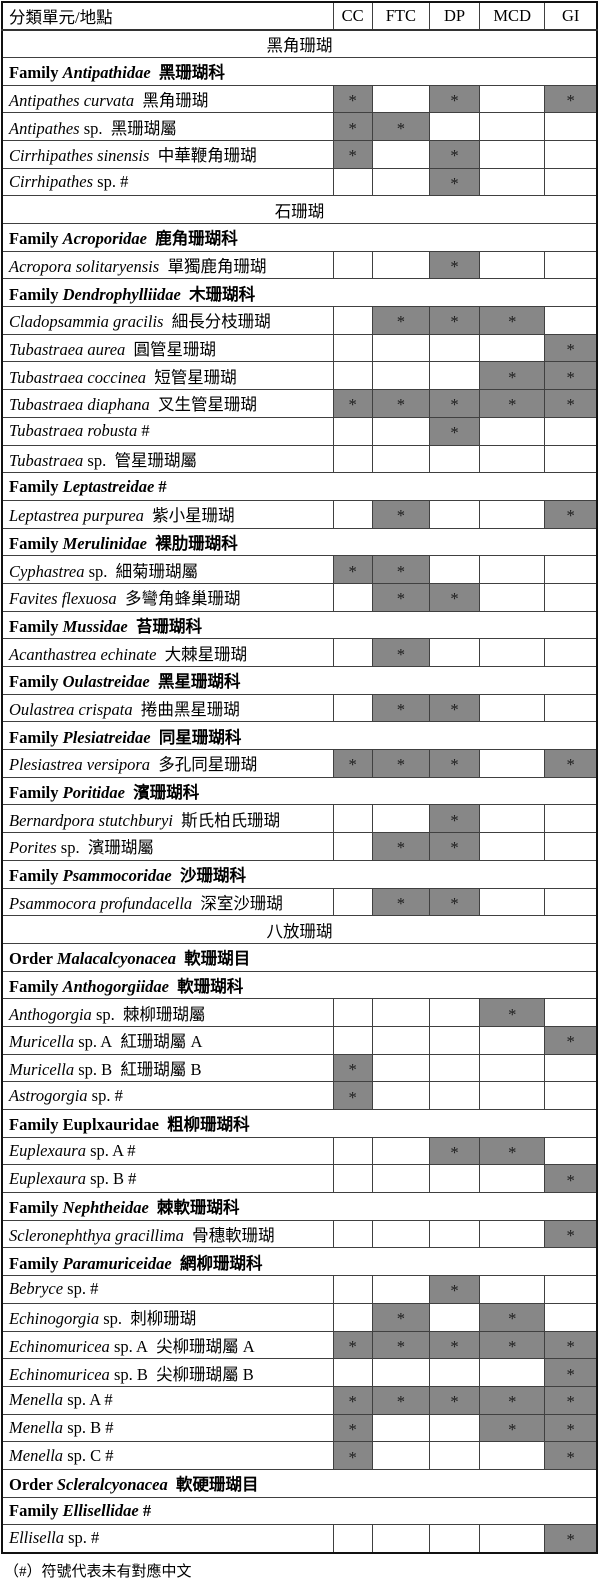 This screenshot has width=601, height=1587. I want to click on column-header-ftc: FTC, so click(400, 16).